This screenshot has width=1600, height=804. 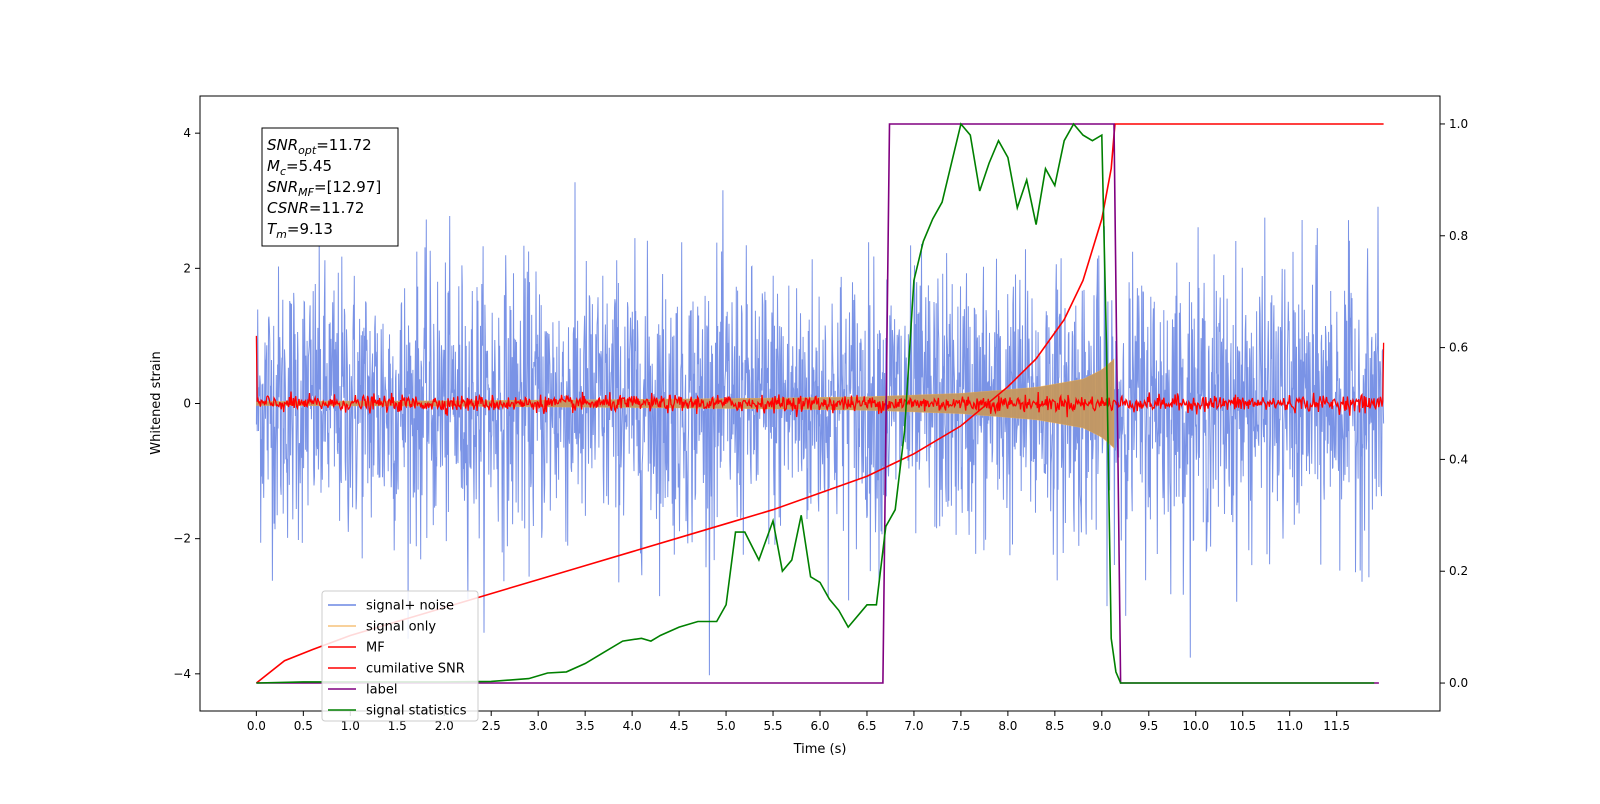 I want to click on legend-label: cumilative SNR, so click(x=415, y=669).